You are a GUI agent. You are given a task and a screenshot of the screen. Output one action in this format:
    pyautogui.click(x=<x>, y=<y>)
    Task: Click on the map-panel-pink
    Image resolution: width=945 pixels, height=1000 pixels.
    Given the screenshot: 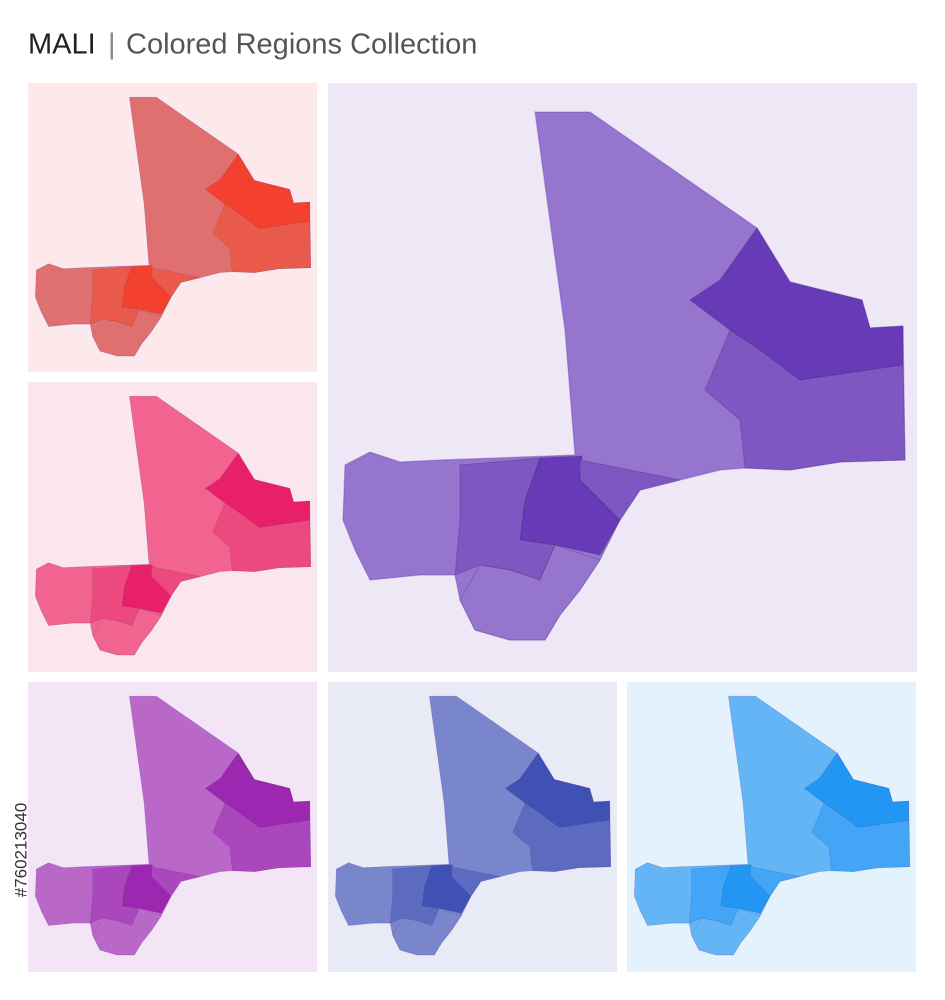 What is the action you would take?
    pyautogui.click(x=172, y=527)
    